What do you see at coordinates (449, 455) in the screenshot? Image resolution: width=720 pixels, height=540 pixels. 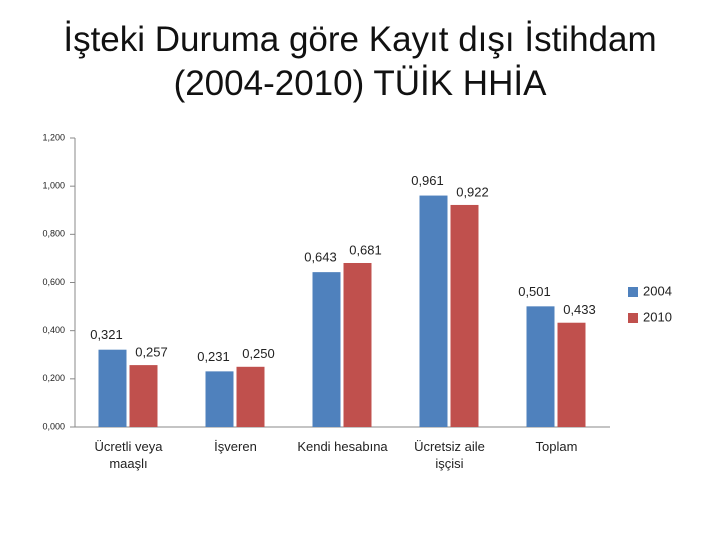 I see `x-tick-label: Ücretsiz aile işçisi` at bounding box center [449, 455].